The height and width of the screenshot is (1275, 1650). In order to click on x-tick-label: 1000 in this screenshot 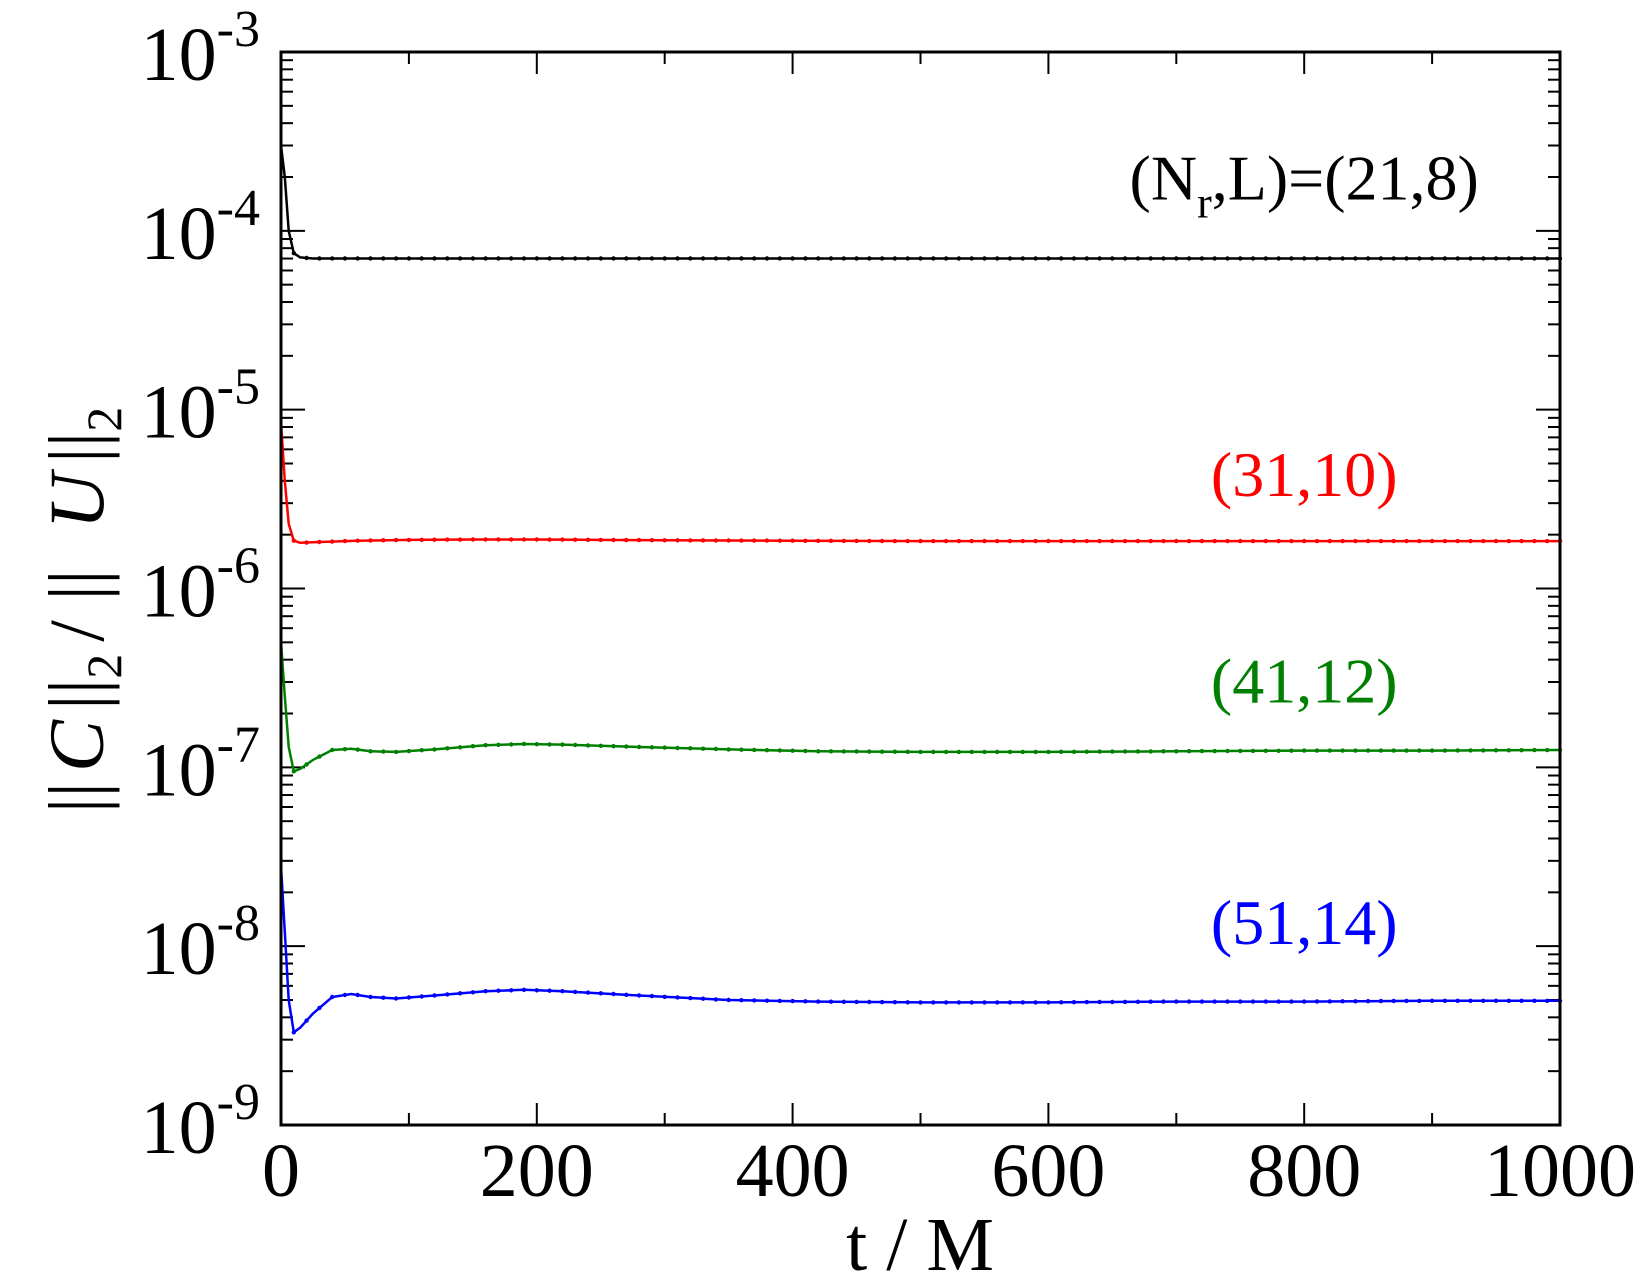, I will do `click(1560, 1171)`.